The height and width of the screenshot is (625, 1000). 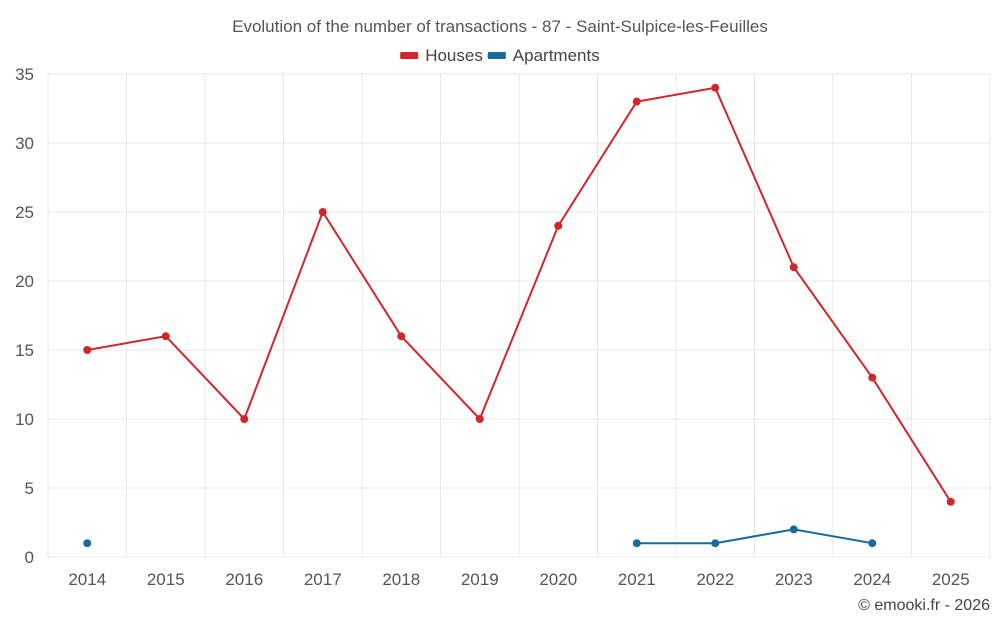 I want to click on x-tick-label: 2016, so click(x=244, y=579).